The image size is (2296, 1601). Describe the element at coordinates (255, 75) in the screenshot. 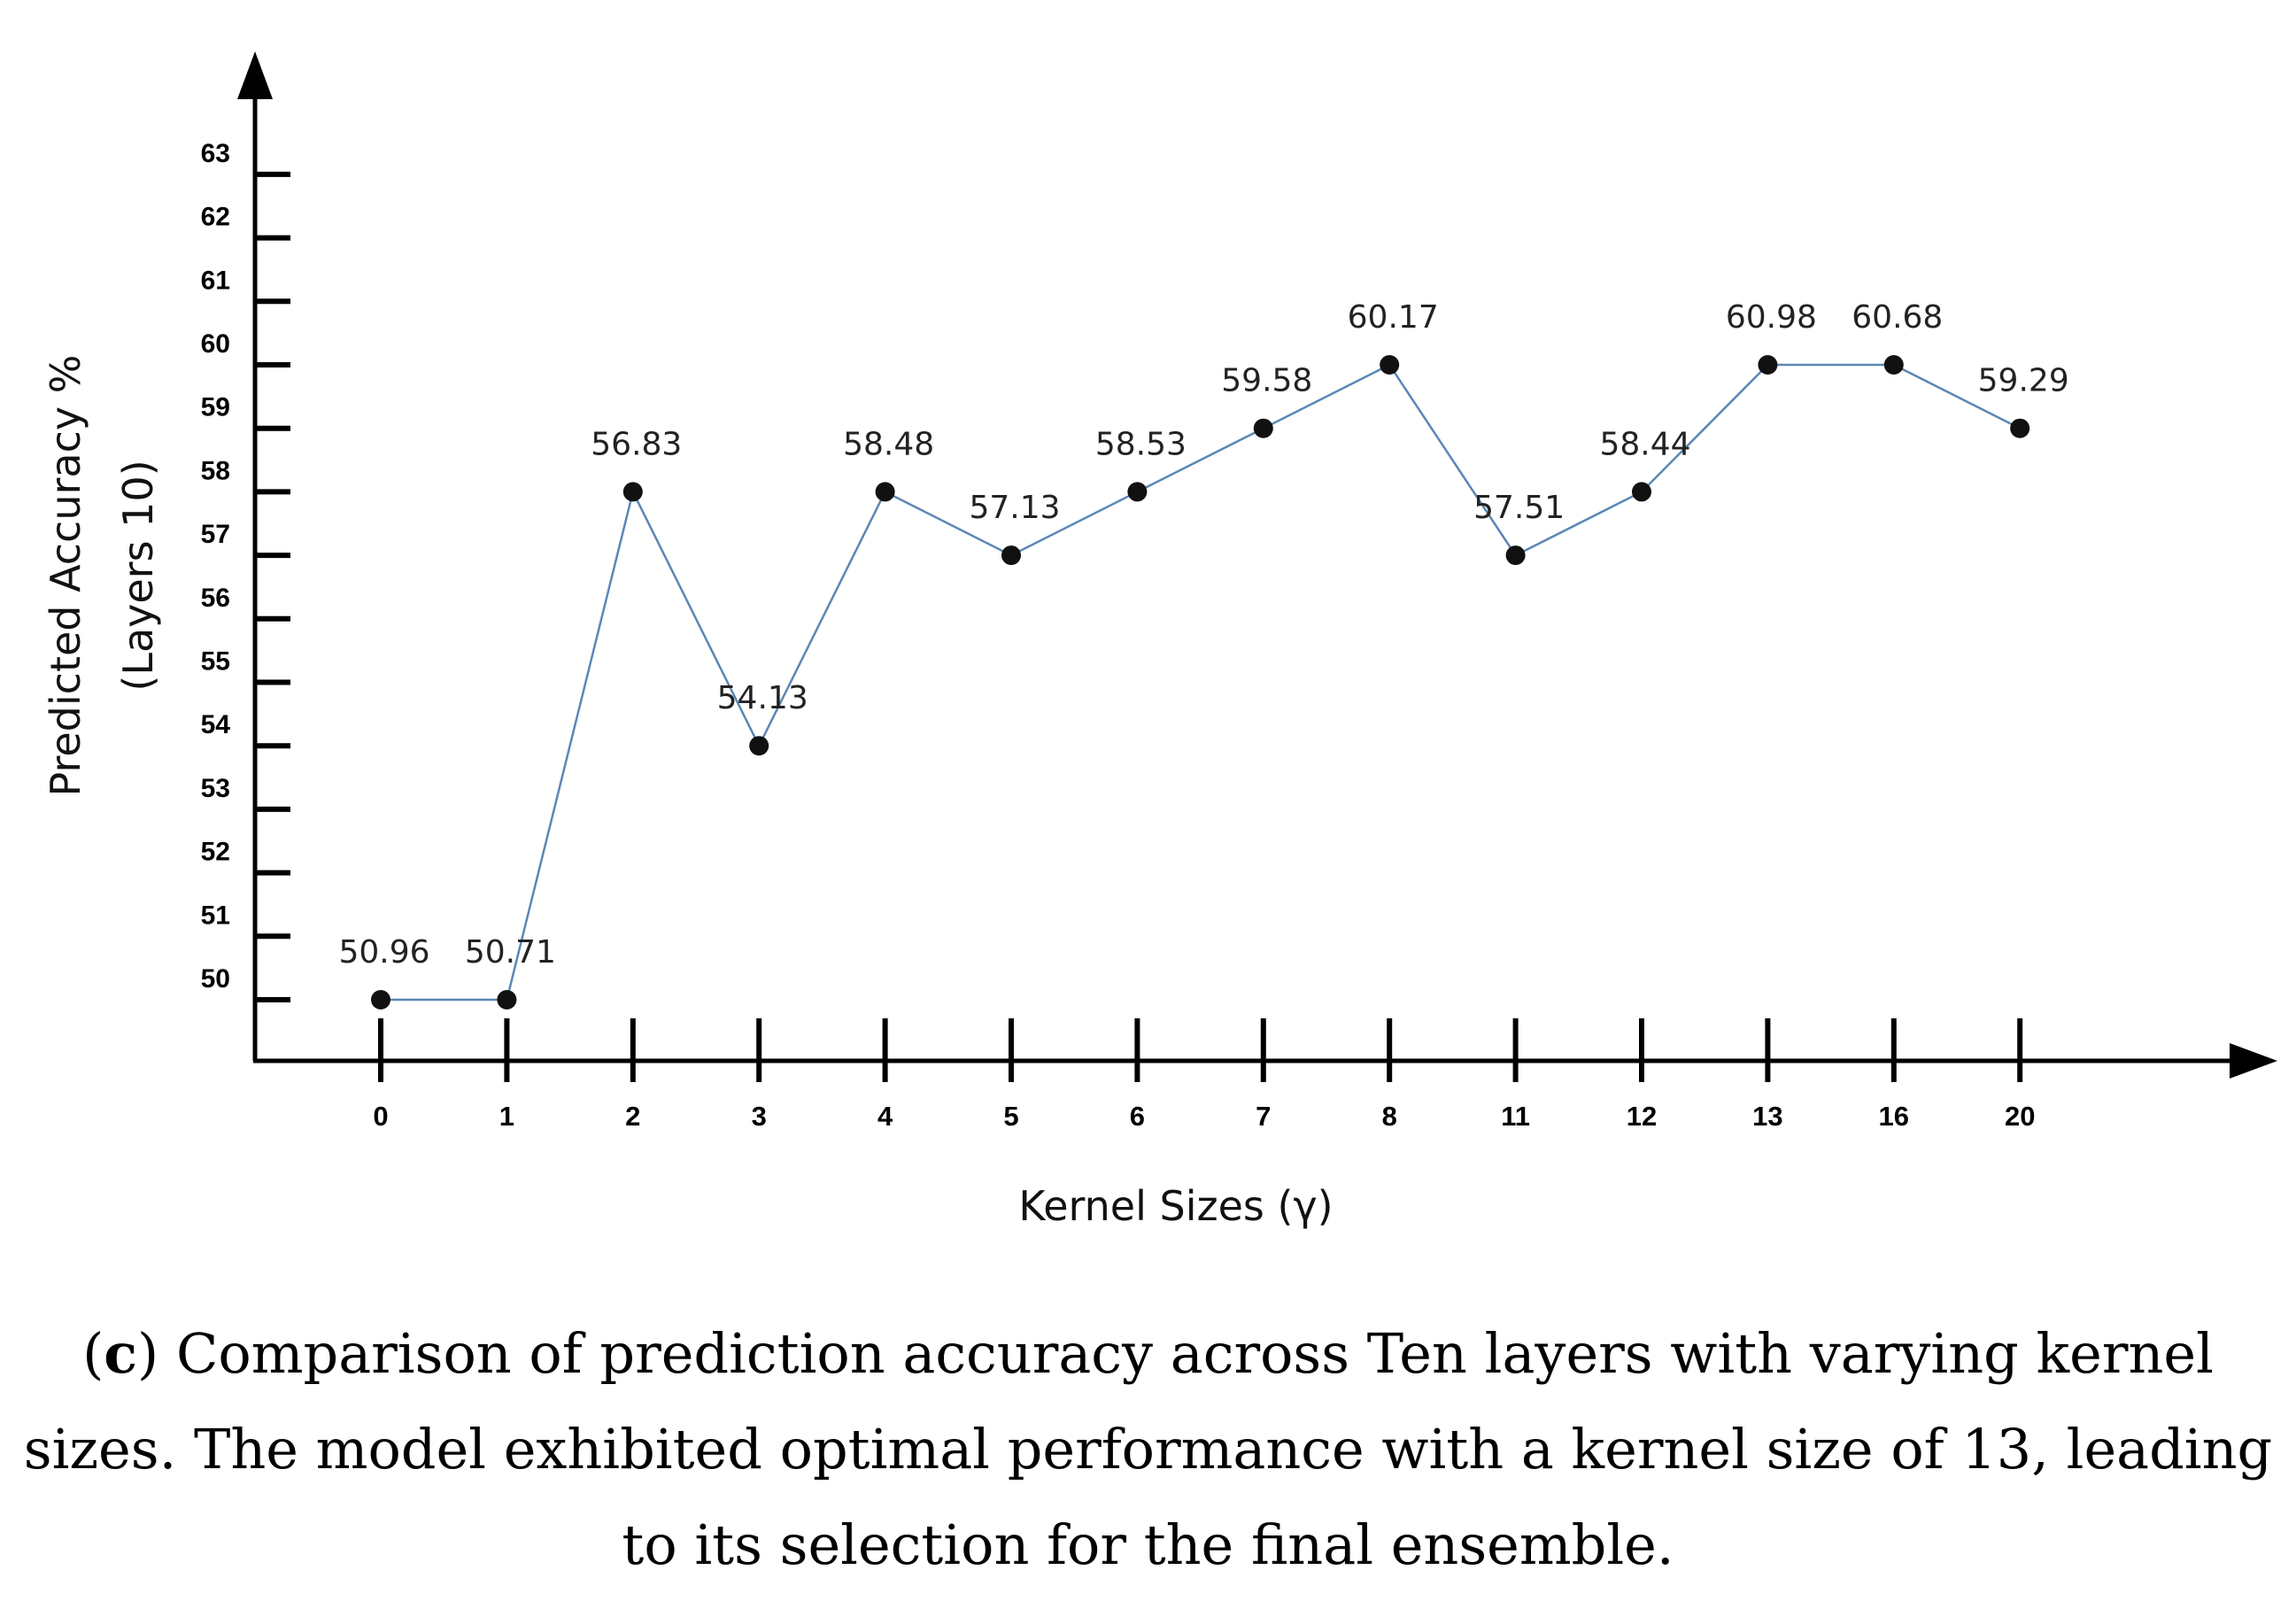

I see `y-axis-arrow-icon` at that location.